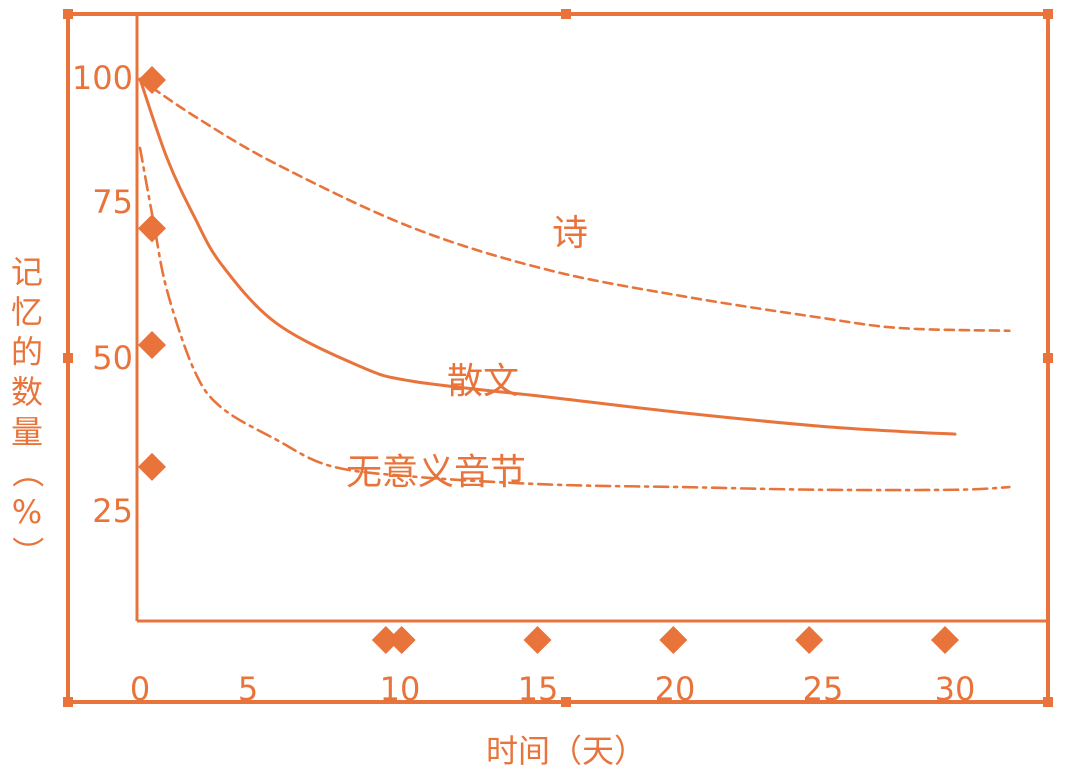 The image size is (1065, 780). I want to click on y-axis-title-char: %, so click(27, 512).